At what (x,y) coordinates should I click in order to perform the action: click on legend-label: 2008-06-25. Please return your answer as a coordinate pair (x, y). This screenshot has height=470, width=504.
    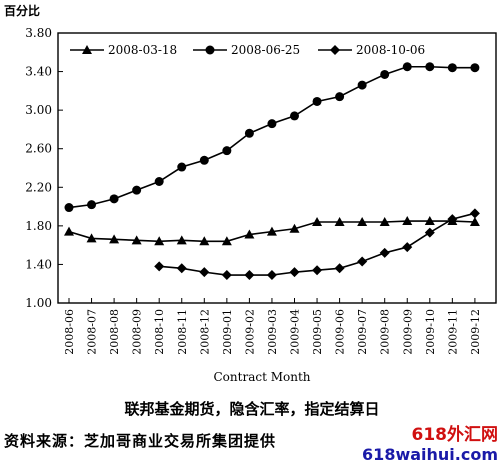
    Looking at the image, I should click on (265, 50).